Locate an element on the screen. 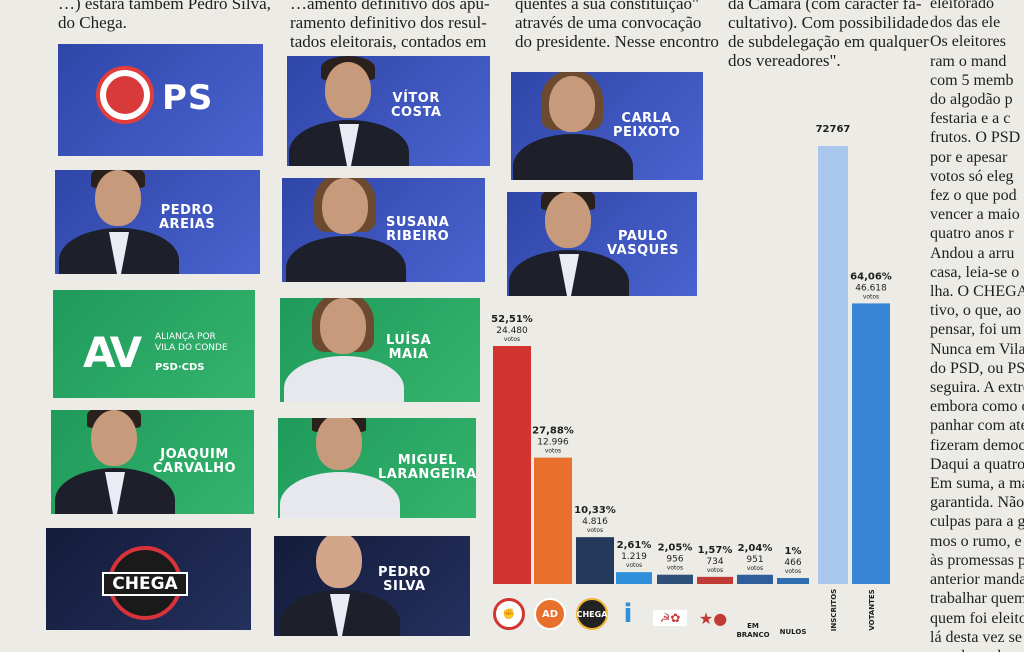 The height and width of the screenshot is (652, 1024). candidate-miguel-larangeira: MIGUEL LARANGEIRA is located at coordinates (377, 468).